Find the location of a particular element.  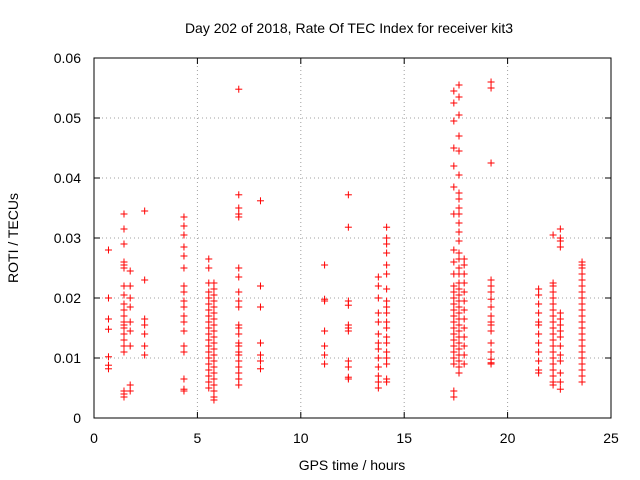

y-tick-label: 0.01 is located at coordinates (67, 358).